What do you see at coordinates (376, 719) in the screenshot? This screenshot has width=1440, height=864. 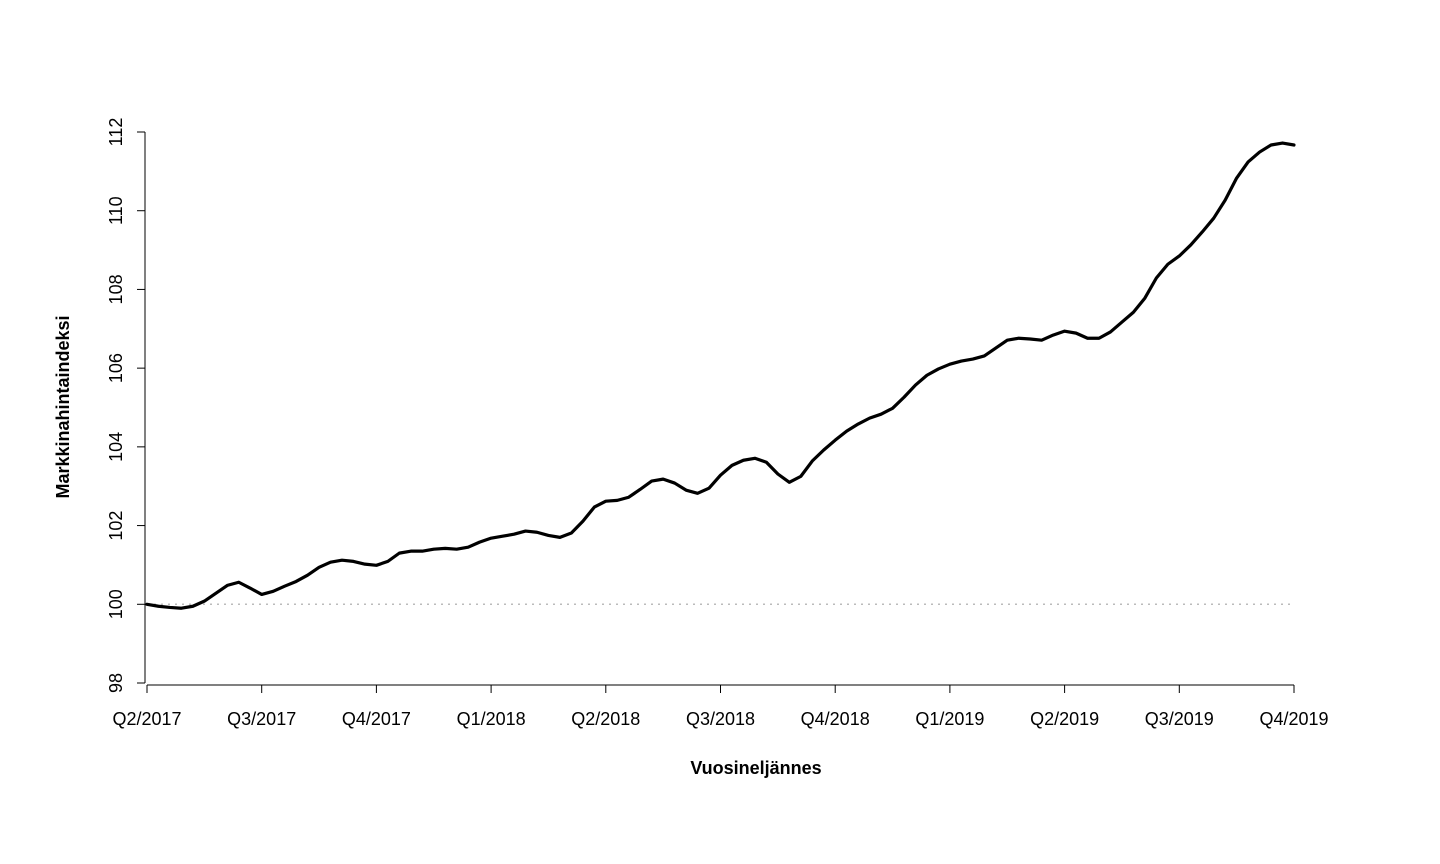 I see `x-tick-label: Q4/2017` at bounding box center [376, 719].